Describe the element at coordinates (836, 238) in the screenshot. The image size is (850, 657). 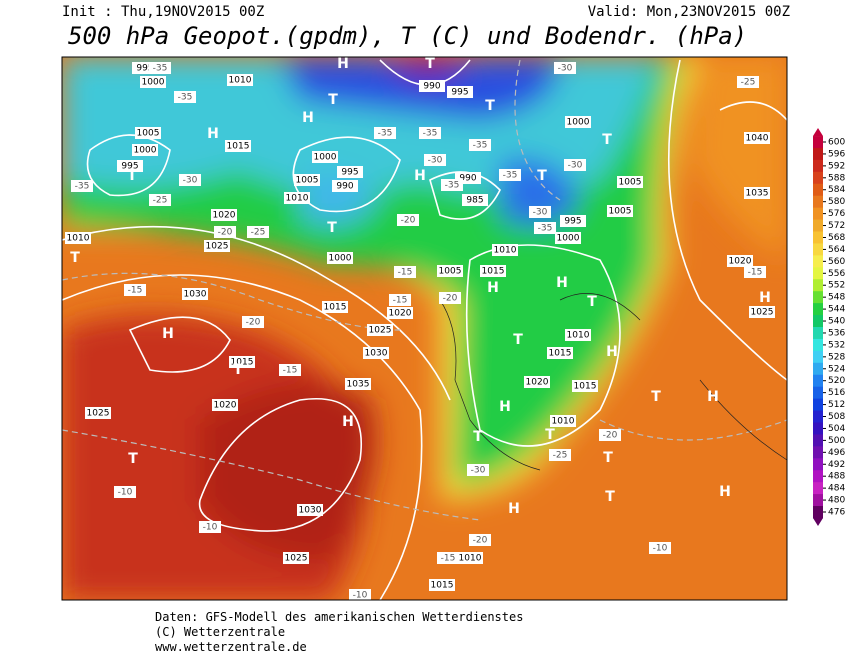
I see `colorbar-label: 568` at that location.